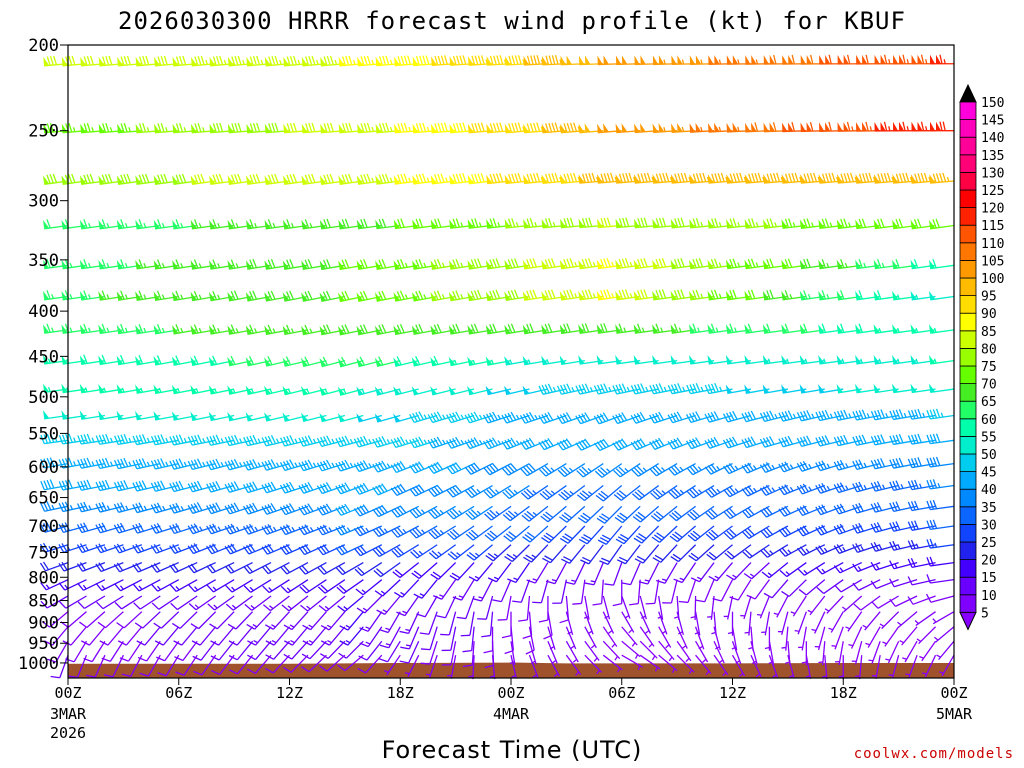 This screenshot has width=1024, height=768. What do you see at coordinates (43, 602) in the screenshot?
I see `y-tick-label: 850` at bounding box center [43, 602].